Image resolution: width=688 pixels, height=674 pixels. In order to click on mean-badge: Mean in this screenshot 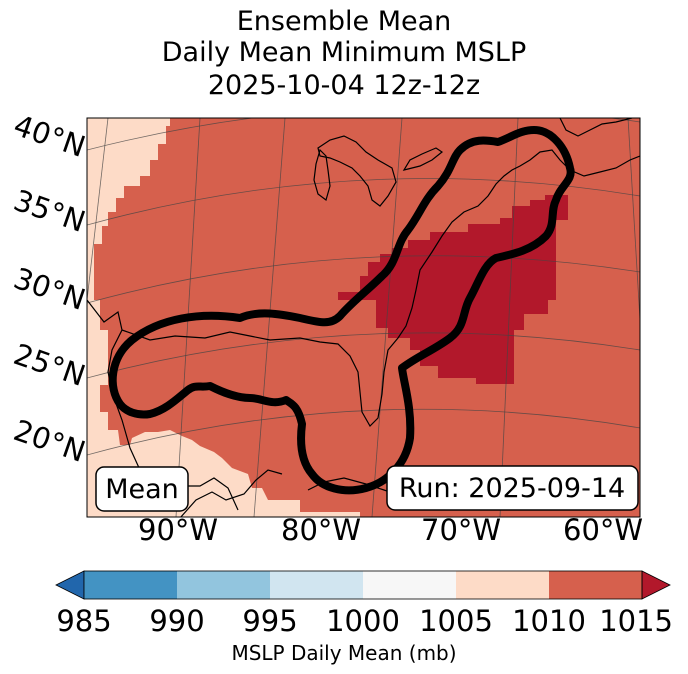, I will do `click(142, 489)`.